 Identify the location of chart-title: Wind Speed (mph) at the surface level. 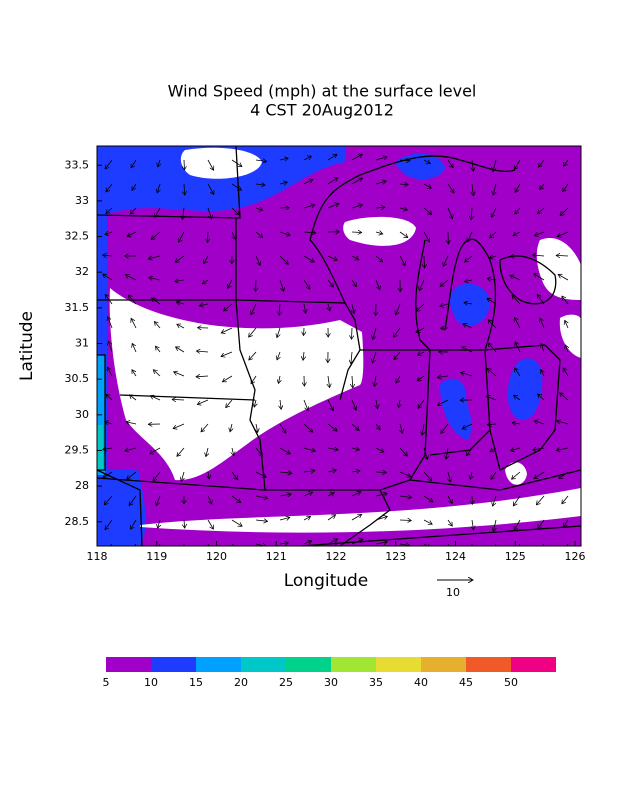
(322, 91).